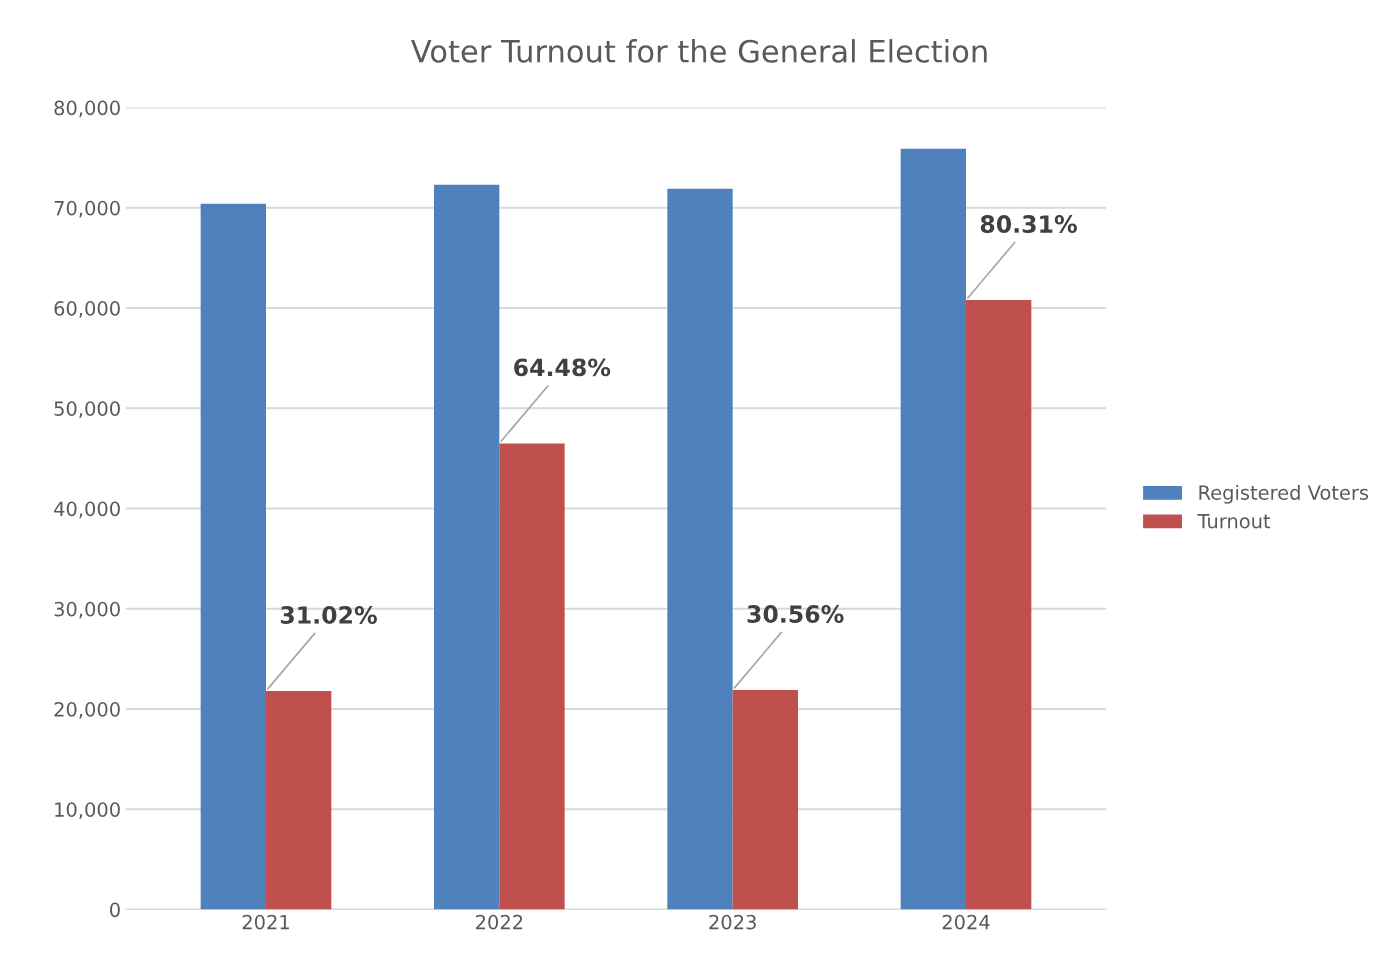 Image resolution: width=1400 pixels, height=978 pixels. What do you see at coordinates (732, 922) in the screenshot?
I see `x-tick-label: 2023` at bounding box center [732, 922].